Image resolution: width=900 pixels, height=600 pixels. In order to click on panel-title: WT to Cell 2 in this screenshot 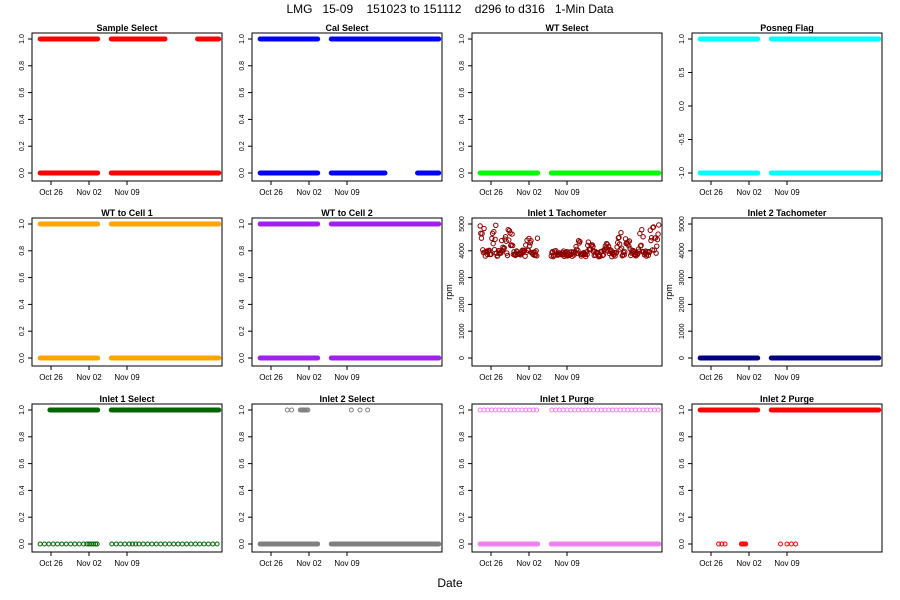, I will do `click(347, 213)`.